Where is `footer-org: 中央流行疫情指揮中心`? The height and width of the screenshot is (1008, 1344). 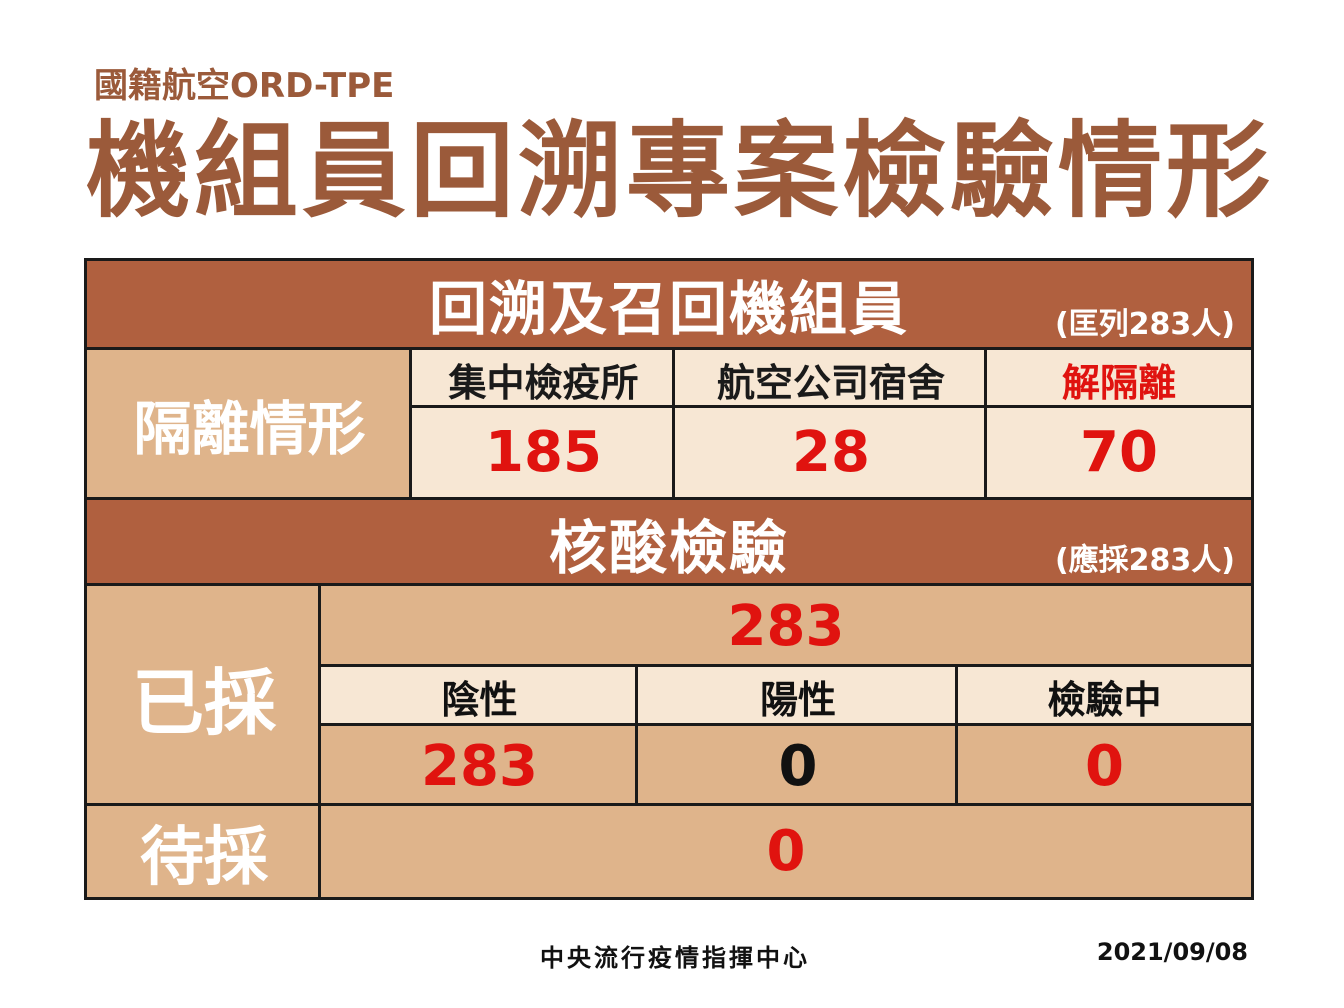 footer-org: 中央流行疫情指揮中心 is located at coordinates (675, 958).